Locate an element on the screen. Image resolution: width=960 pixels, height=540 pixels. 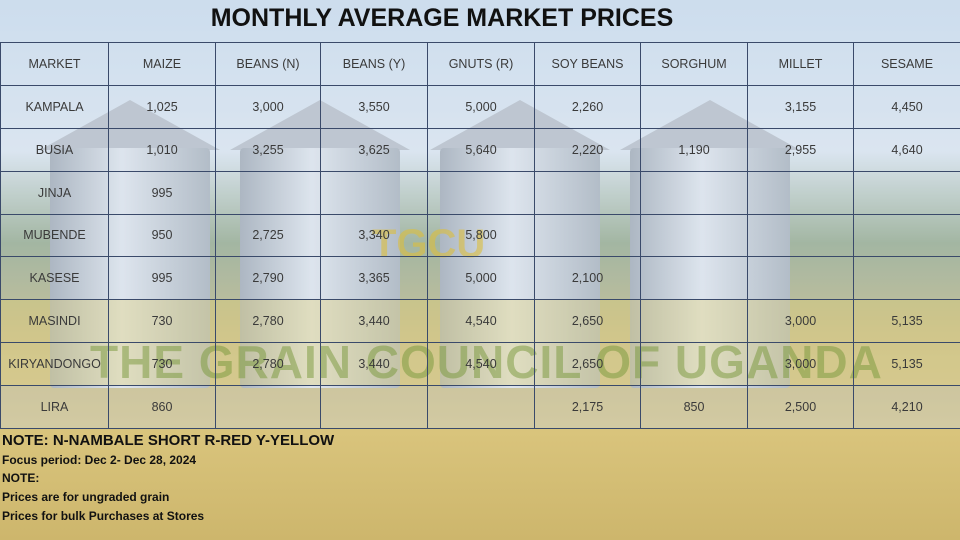
column-header: GNUTS (R) is located at coordinates (481, 64).